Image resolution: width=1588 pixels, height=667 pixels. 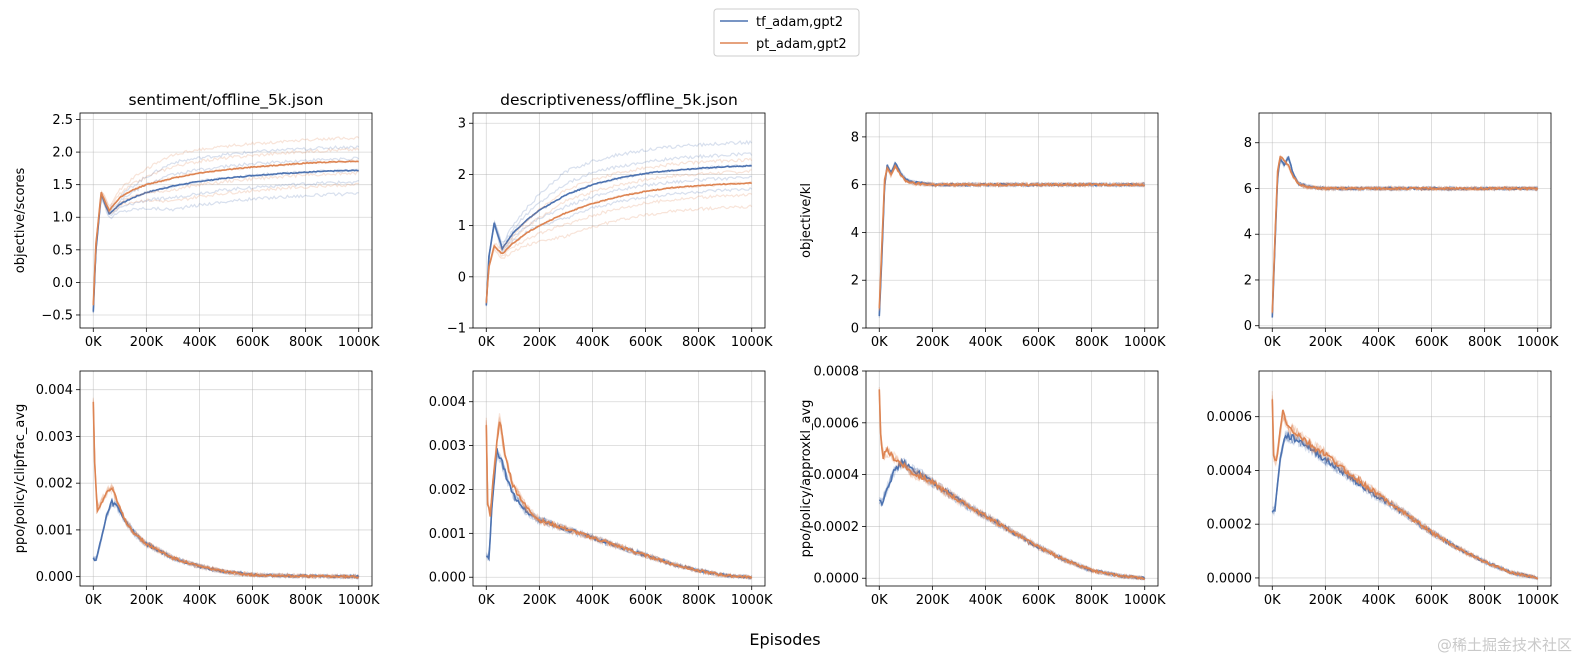 I want to click on y-tick-label: 0.004, so click(x=447, y=402).